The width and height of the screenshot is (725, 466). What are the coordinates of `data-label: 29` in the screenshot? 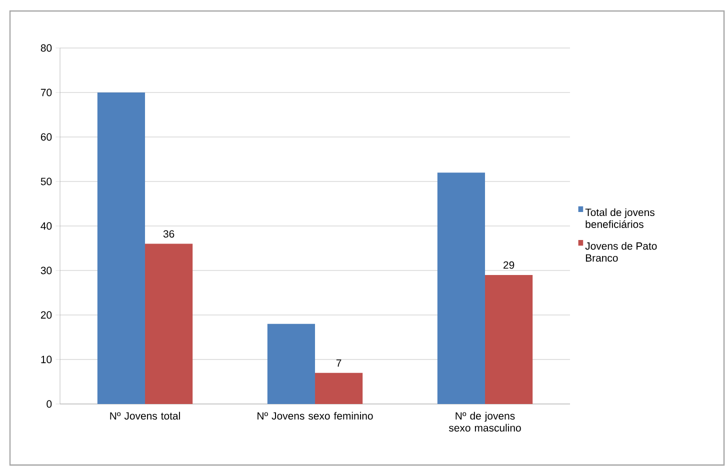 It's located at (509, 265).